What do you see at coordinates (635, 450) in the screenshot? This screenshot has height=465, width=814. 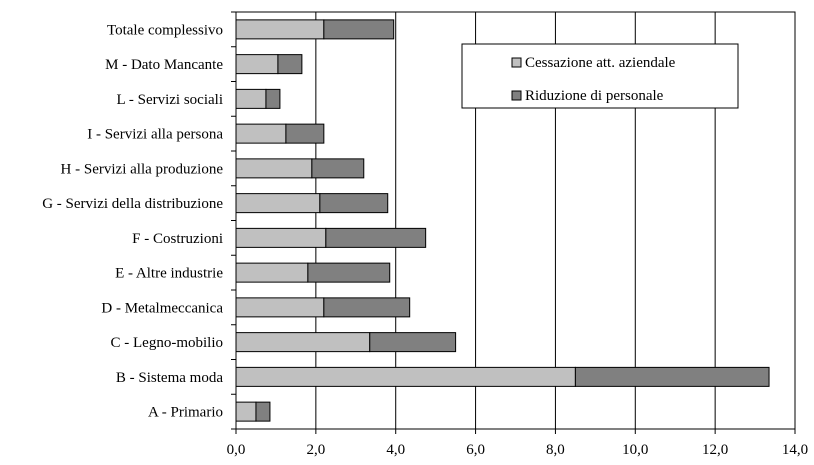 I see `x-tick-label: 10,0` at bounding box center [635, 450].